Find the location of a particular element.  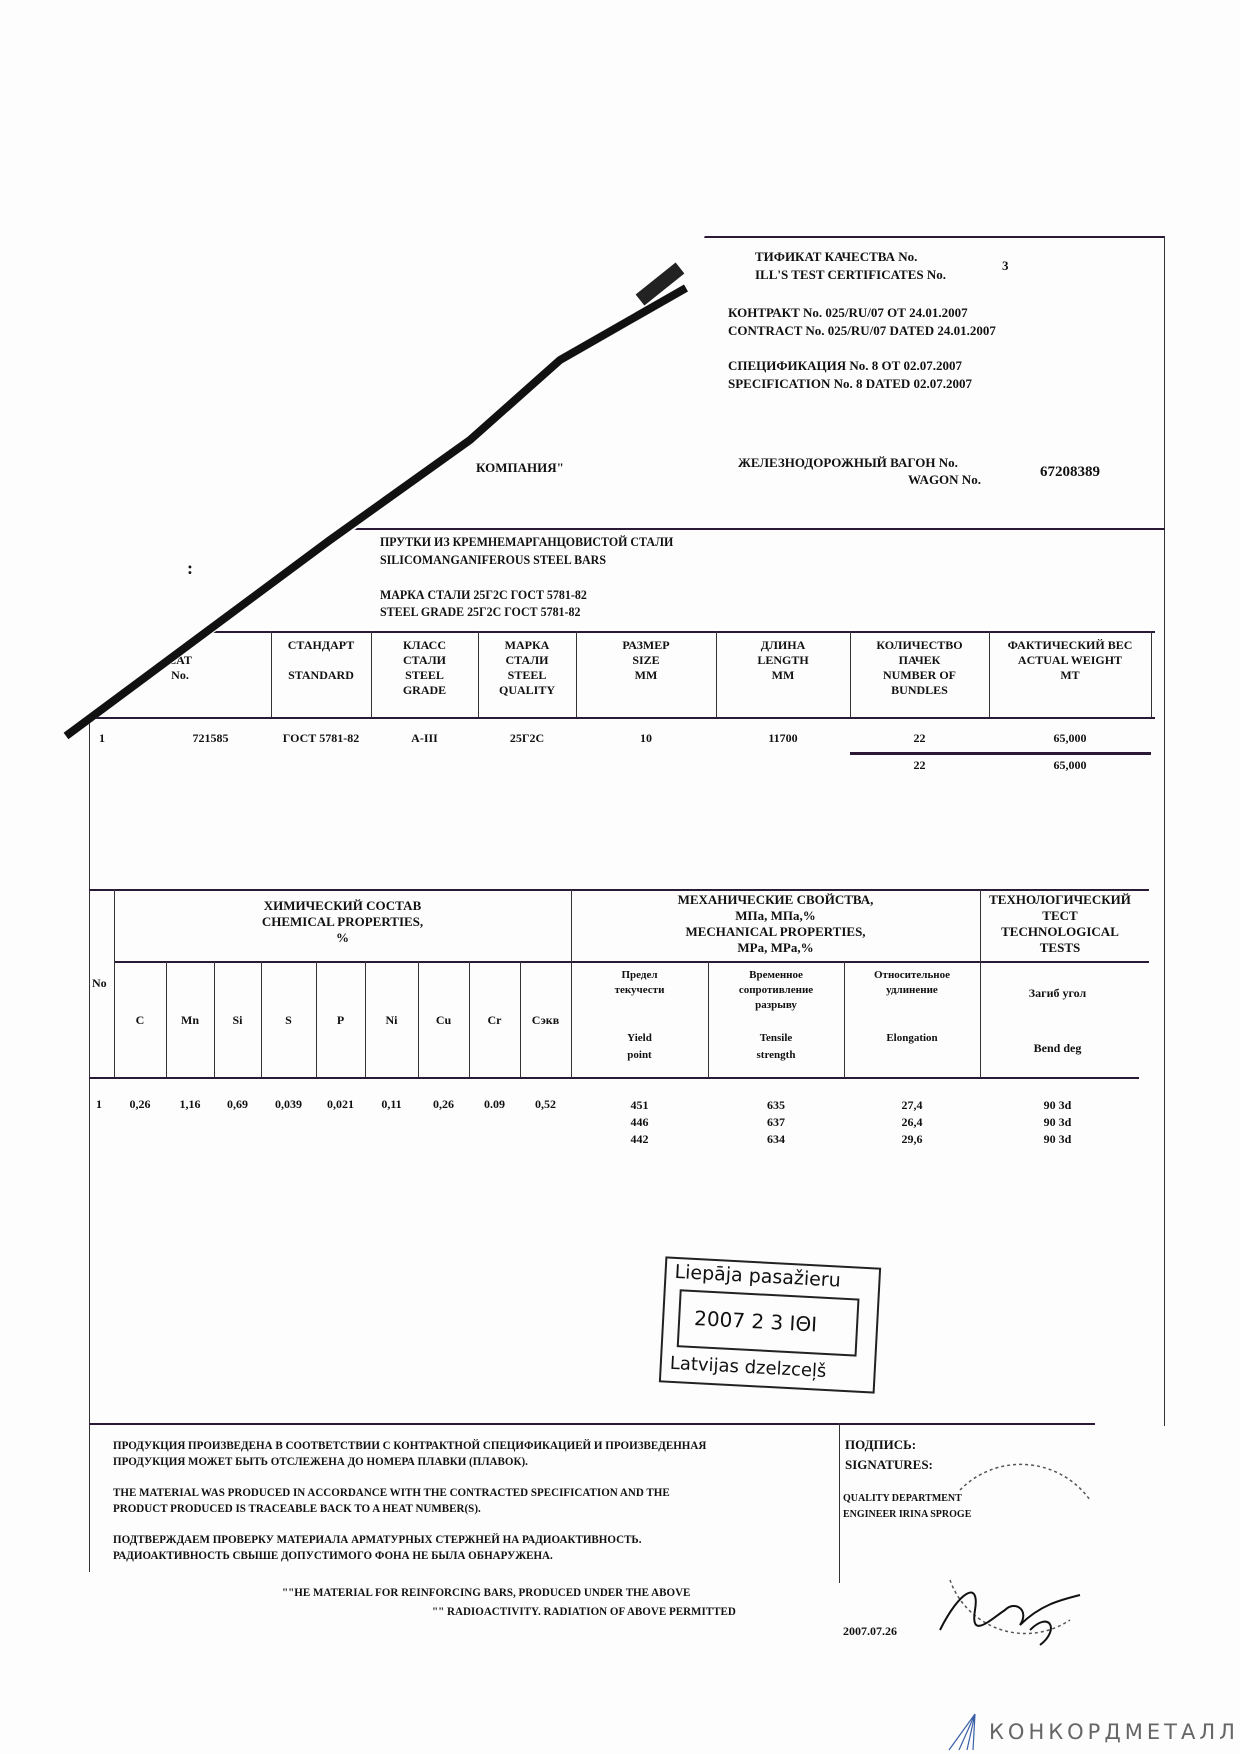

yield-value: 451 is located at coordinates (639, 1105).